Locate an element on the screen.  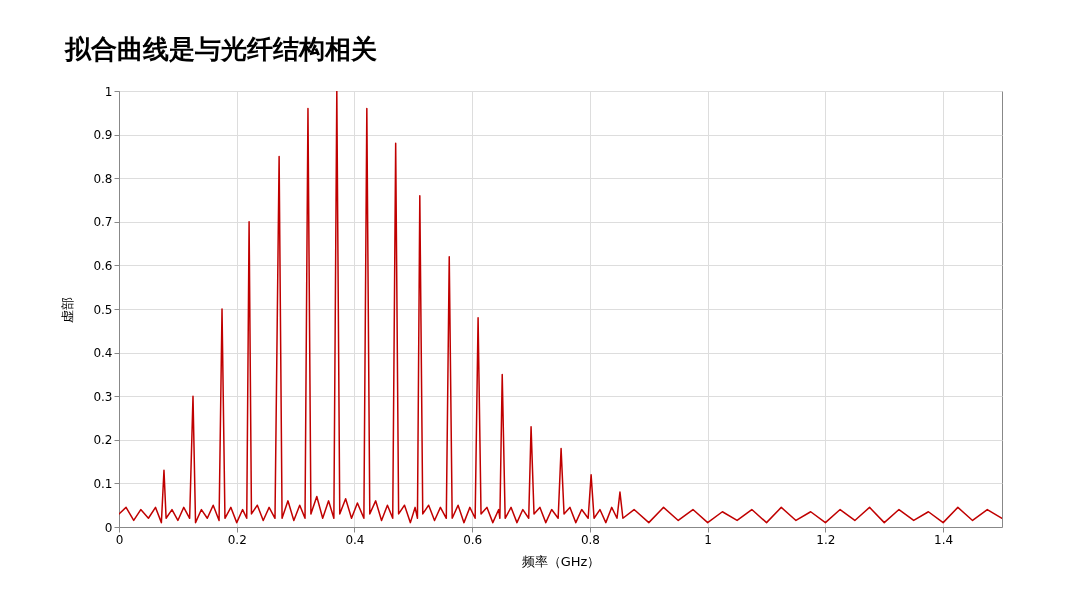
y-tick-label: 0.5 is located at coordinates (103, 309).